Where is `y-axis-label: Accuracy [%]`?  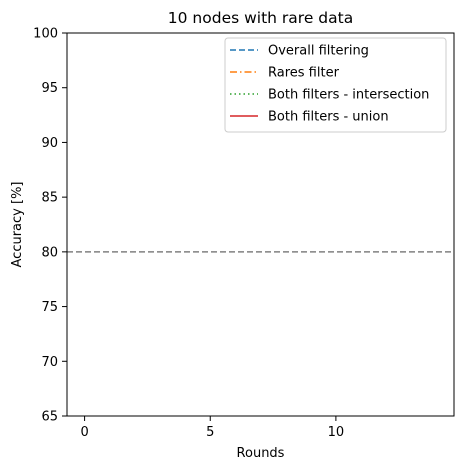
y-axis-label: Accuracy [%] is located at coordinates (17, 225).